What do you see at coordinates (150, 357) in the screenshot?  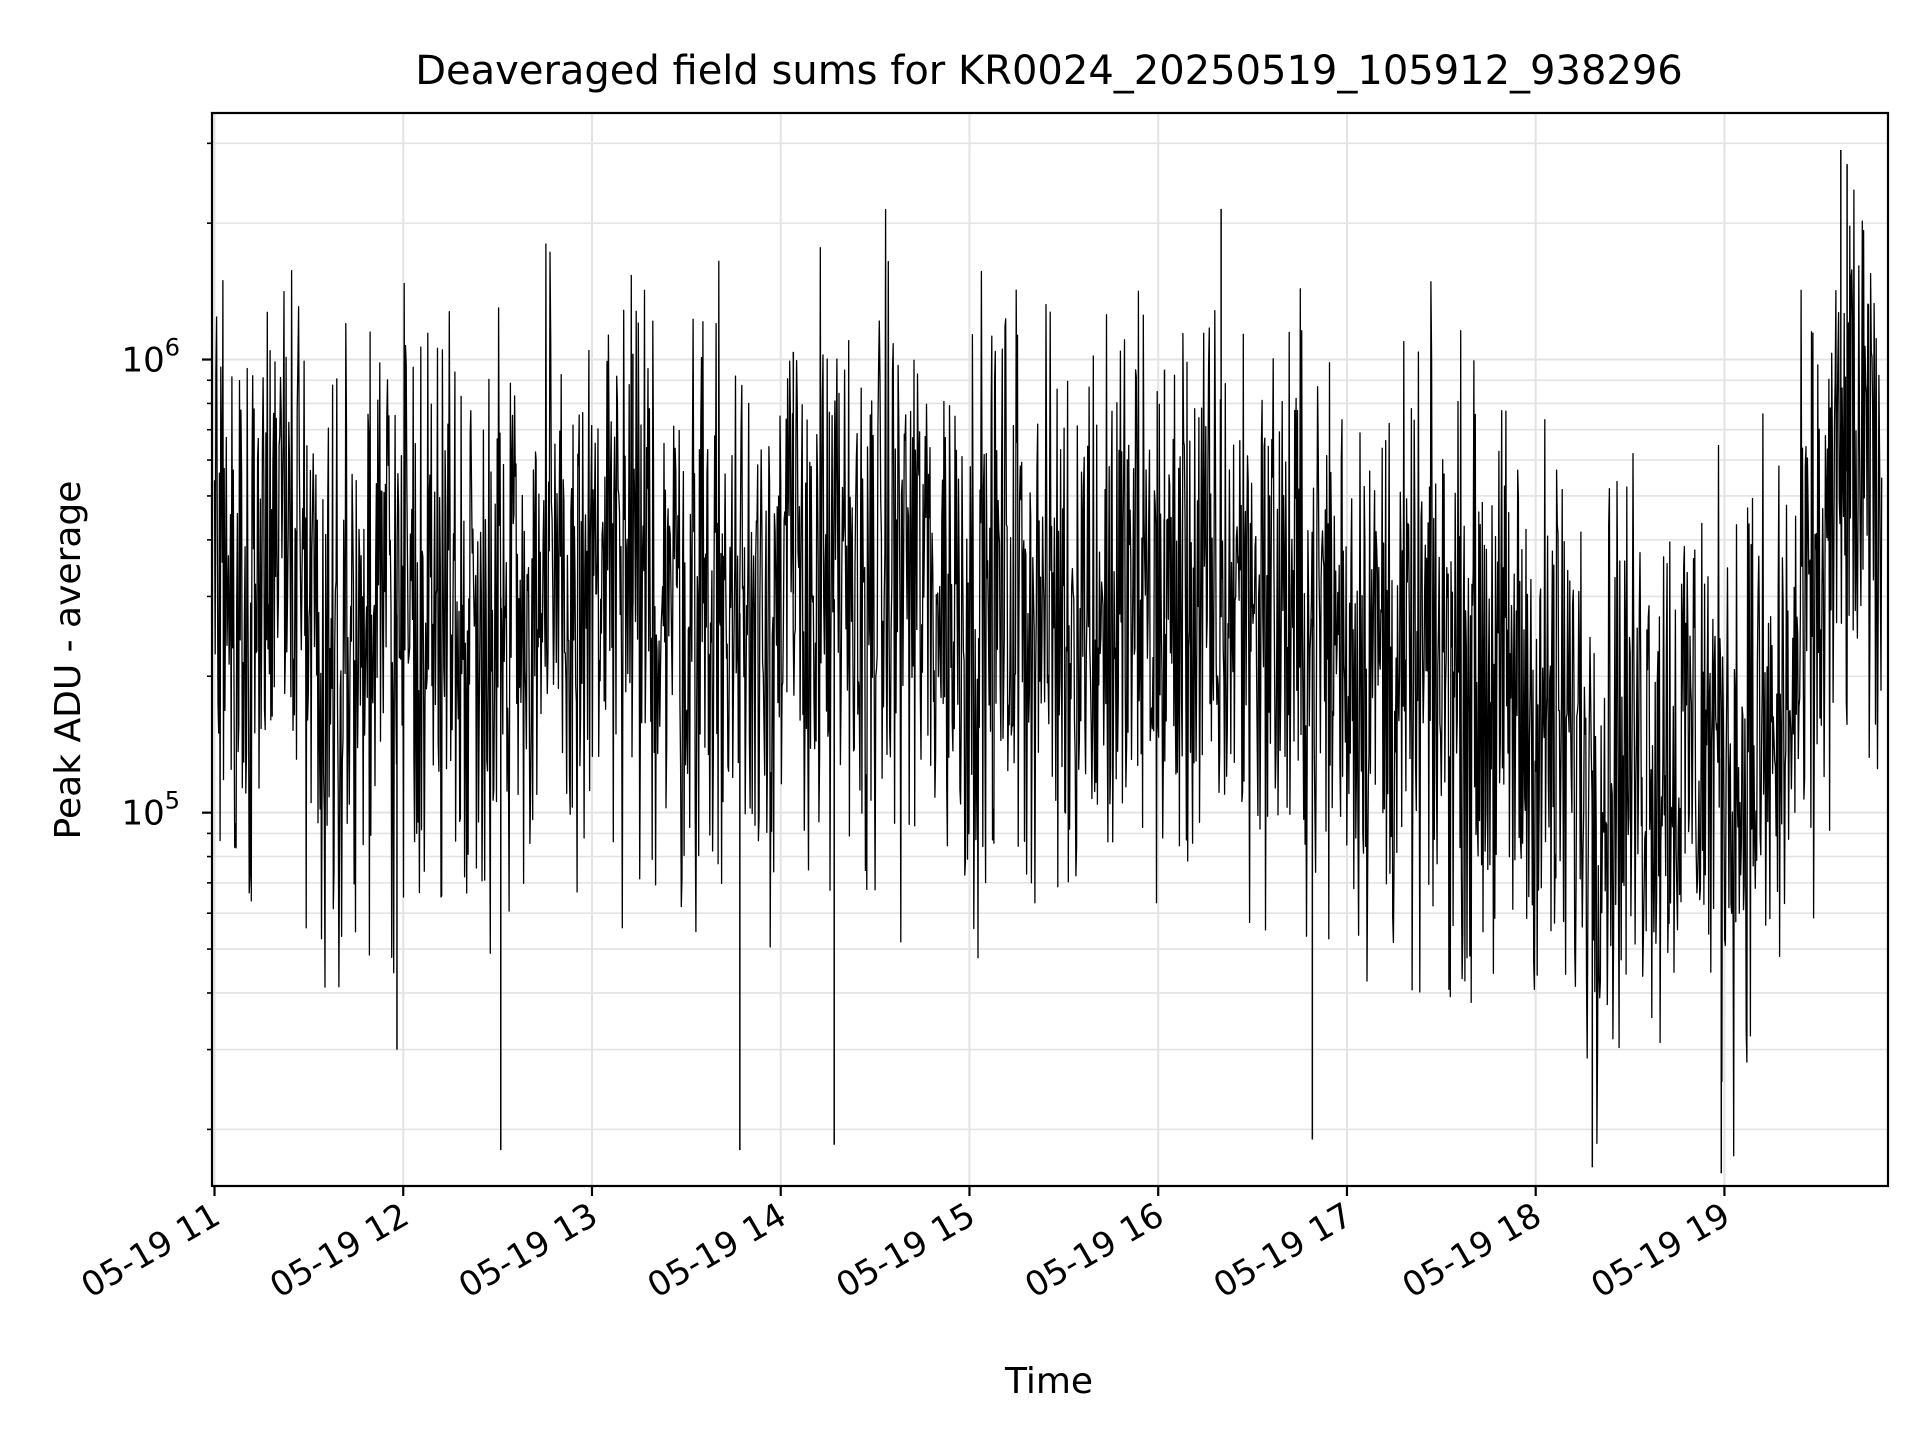 I see `y-tick-label: 10⁶` at bounding box center [150, 357].